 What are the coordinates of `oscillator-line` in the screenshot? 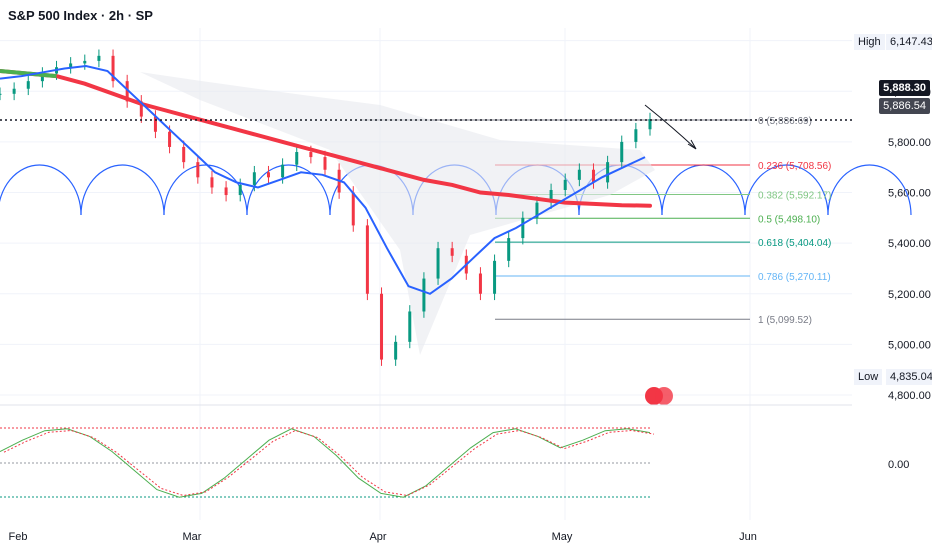 It's located at (325, 463).